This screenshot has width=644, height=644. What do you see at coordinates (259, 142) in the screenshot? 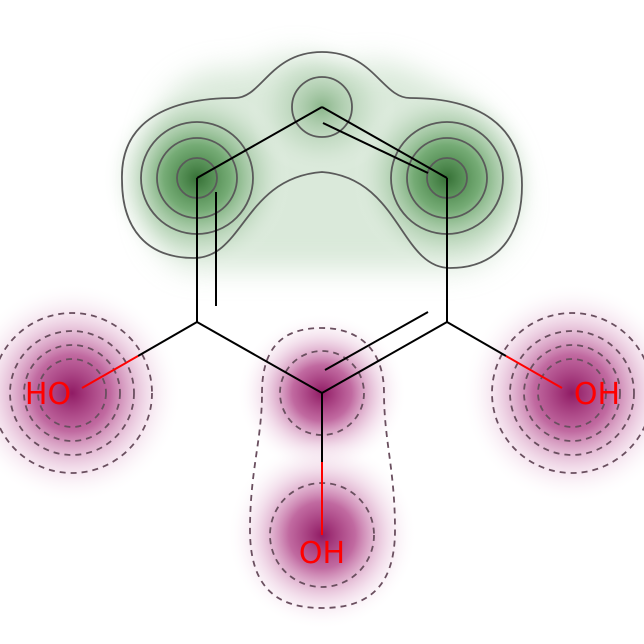
I see `bond-c1-c2` at bounding box center [259, 142].